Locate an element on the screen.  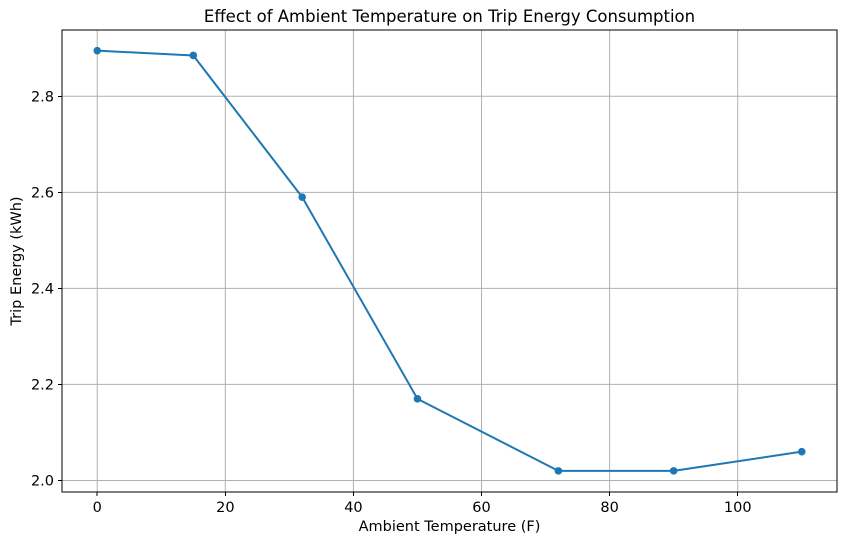
y-tick-label: 2.2 is located at coordinates (42, 385).